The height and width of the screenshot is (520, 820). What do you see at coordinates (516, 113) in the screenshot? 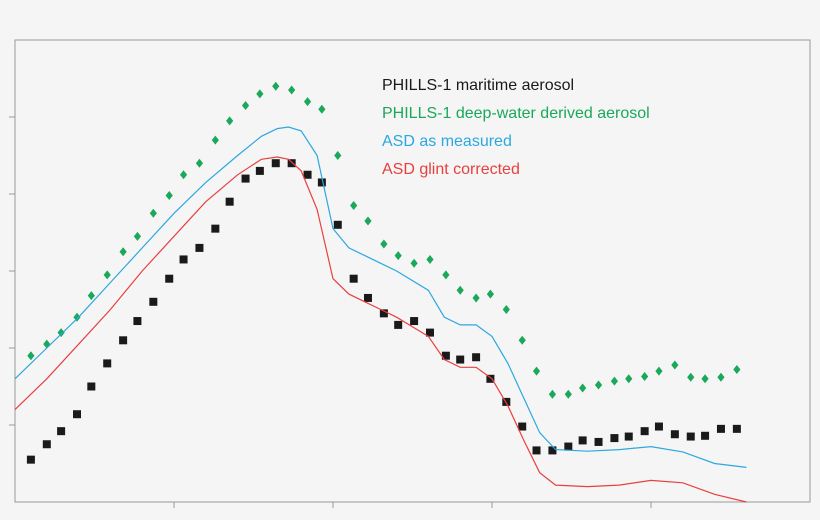
I see `legend-entry-1: PHILLS-1 deep-water derived aerosol` at bounding box center [516, 113].